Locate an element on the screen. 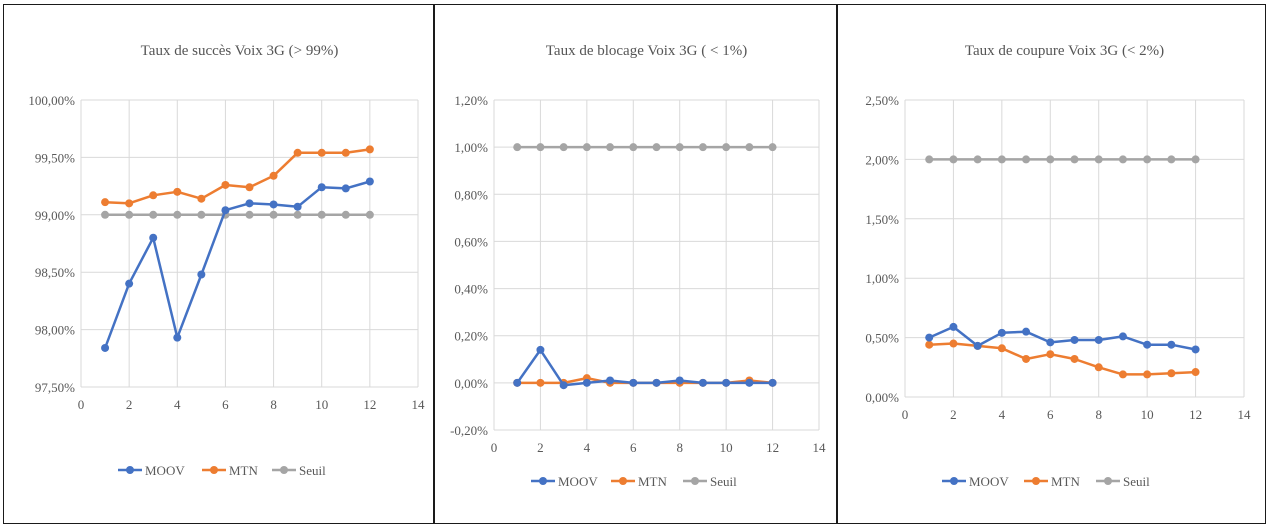  chart-title: Taux de succès Voix 3G (> 99%) is located at coordinates (240, 51).